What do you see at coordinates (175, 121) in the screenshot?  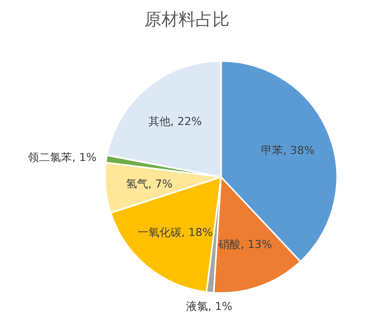 I see `slice-label: 其他, 22%` at bounding box center [175, 121].